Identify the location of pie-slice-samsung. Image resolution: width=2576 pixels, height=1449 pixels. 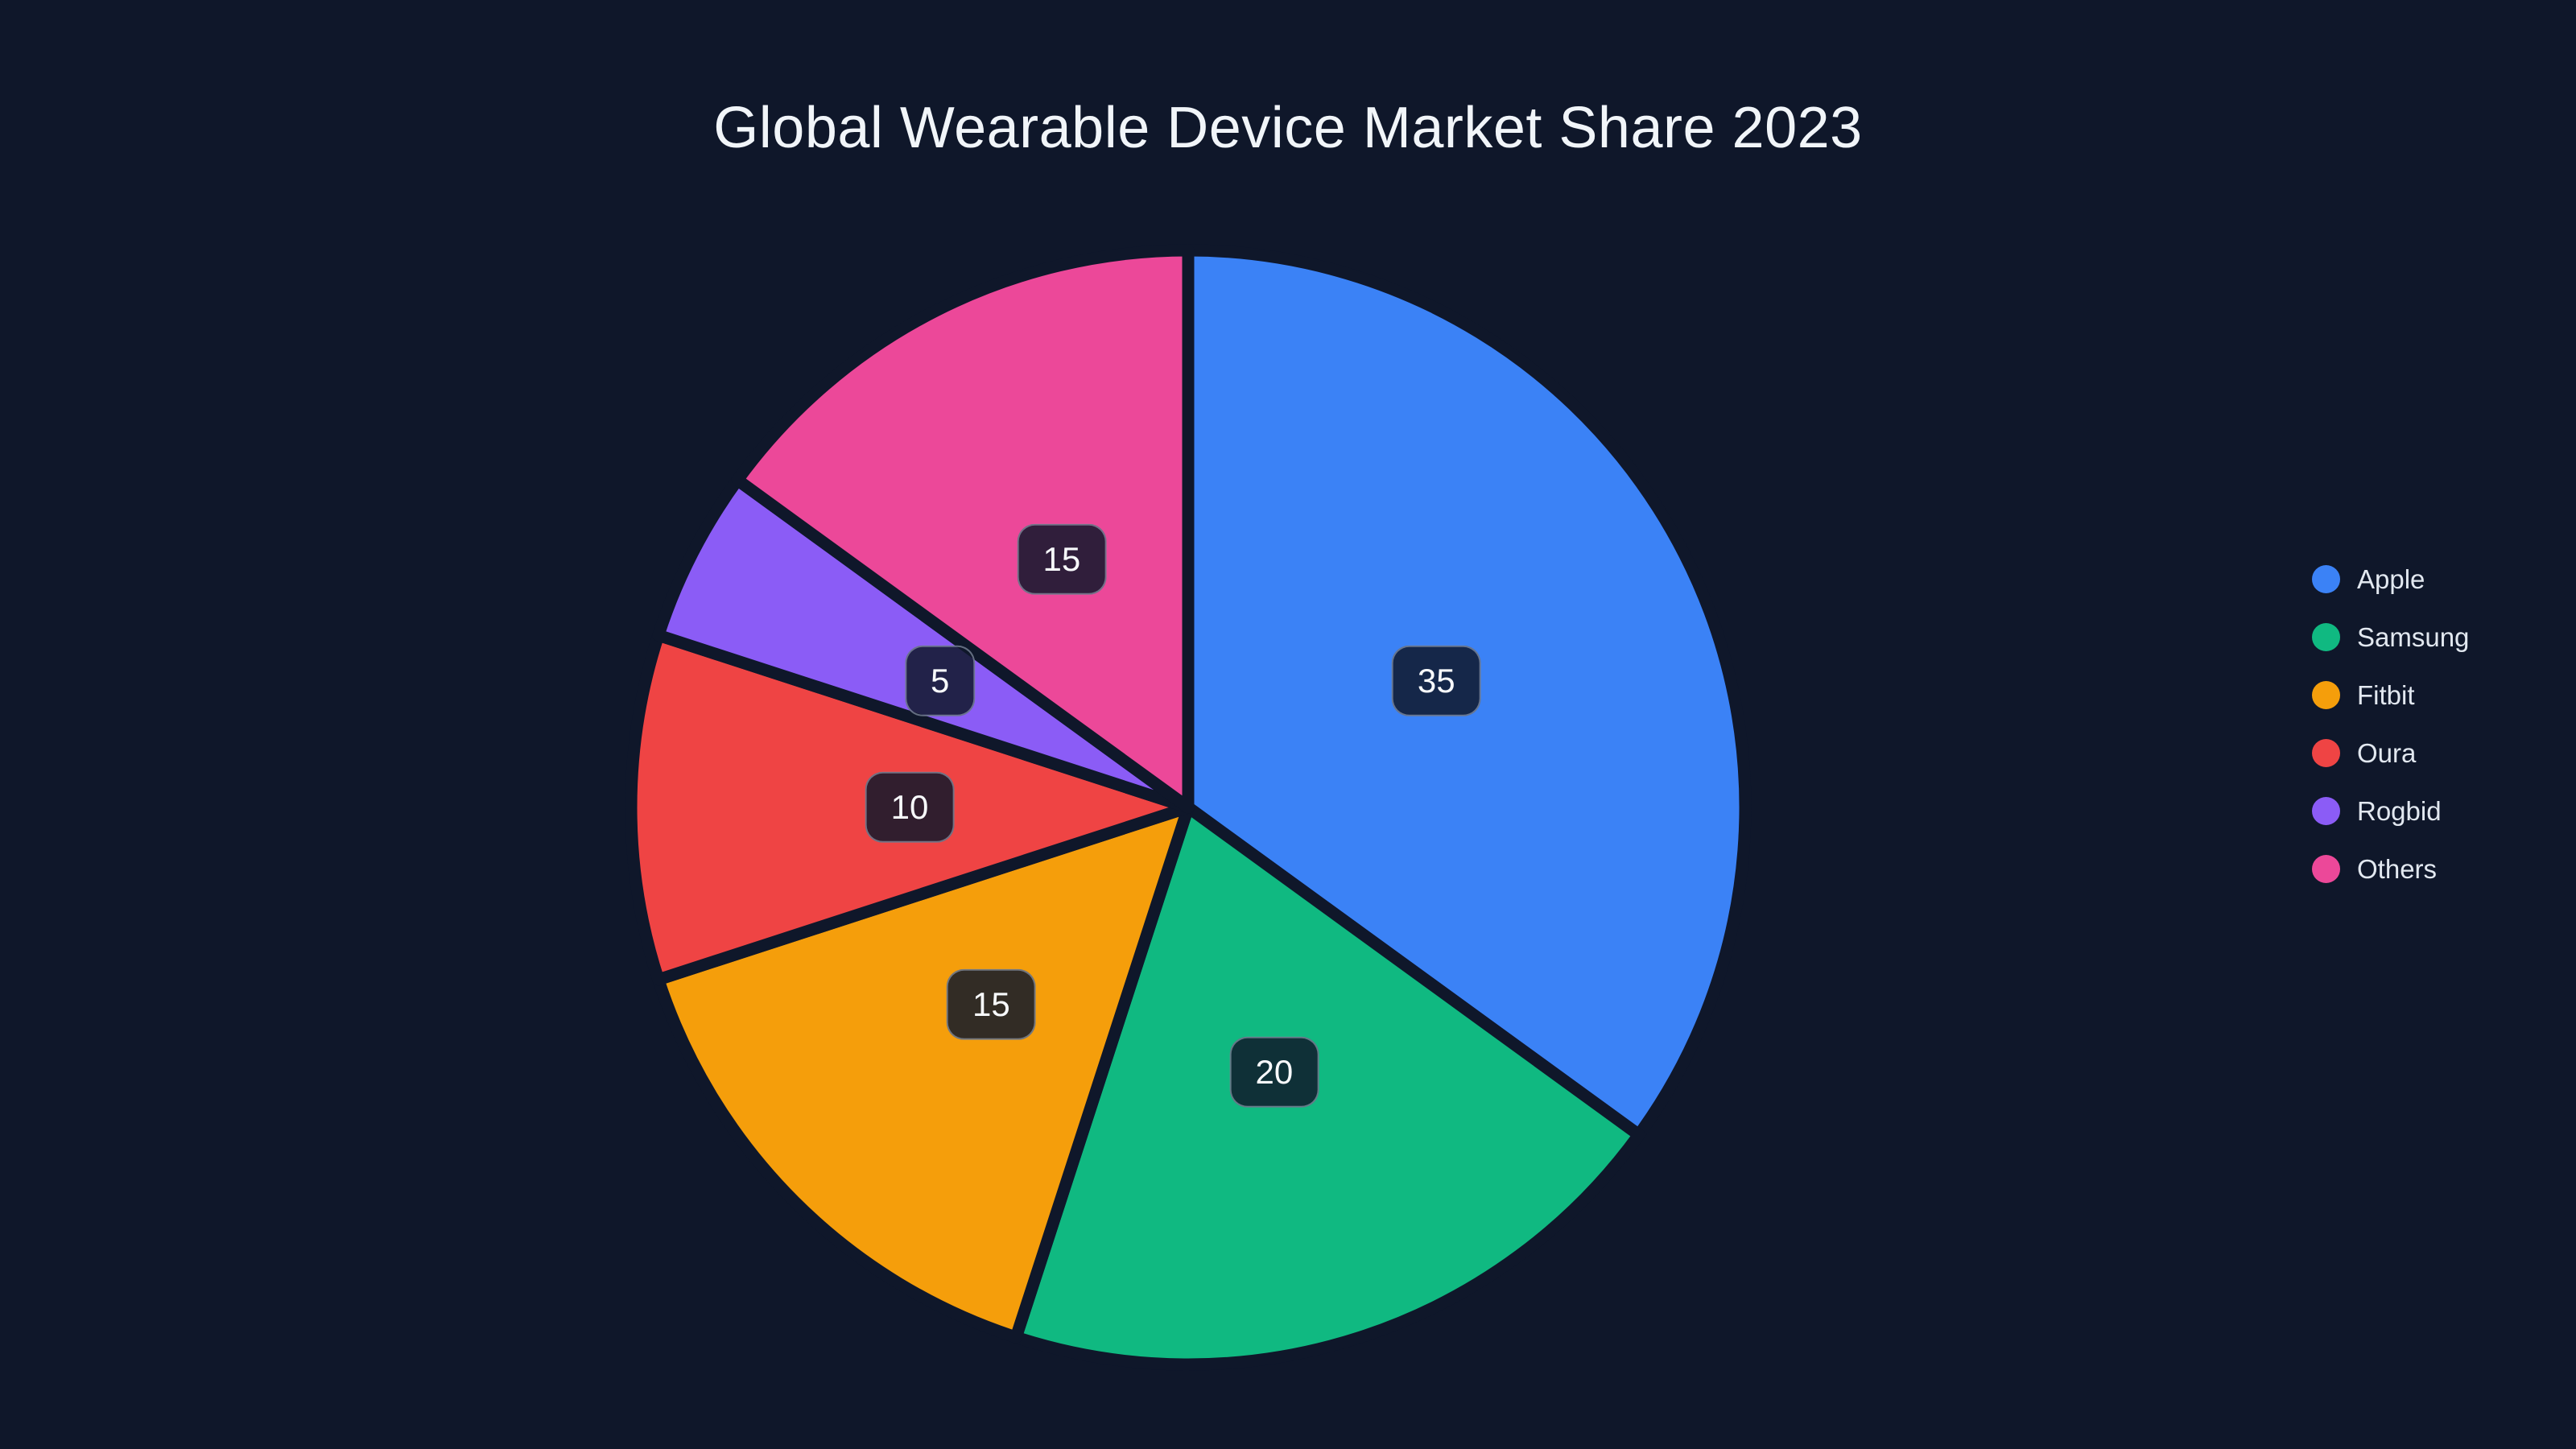
(1327, 1086).